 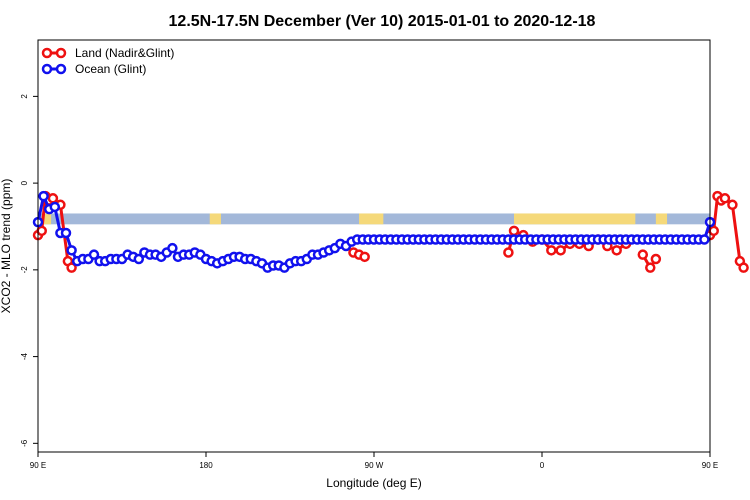 What do you see at coordinates (6, 246) in the screenshot?
I see `y-axis-label: XCO2 - MLO trend (ppm)` at bounding box center [6, 246].